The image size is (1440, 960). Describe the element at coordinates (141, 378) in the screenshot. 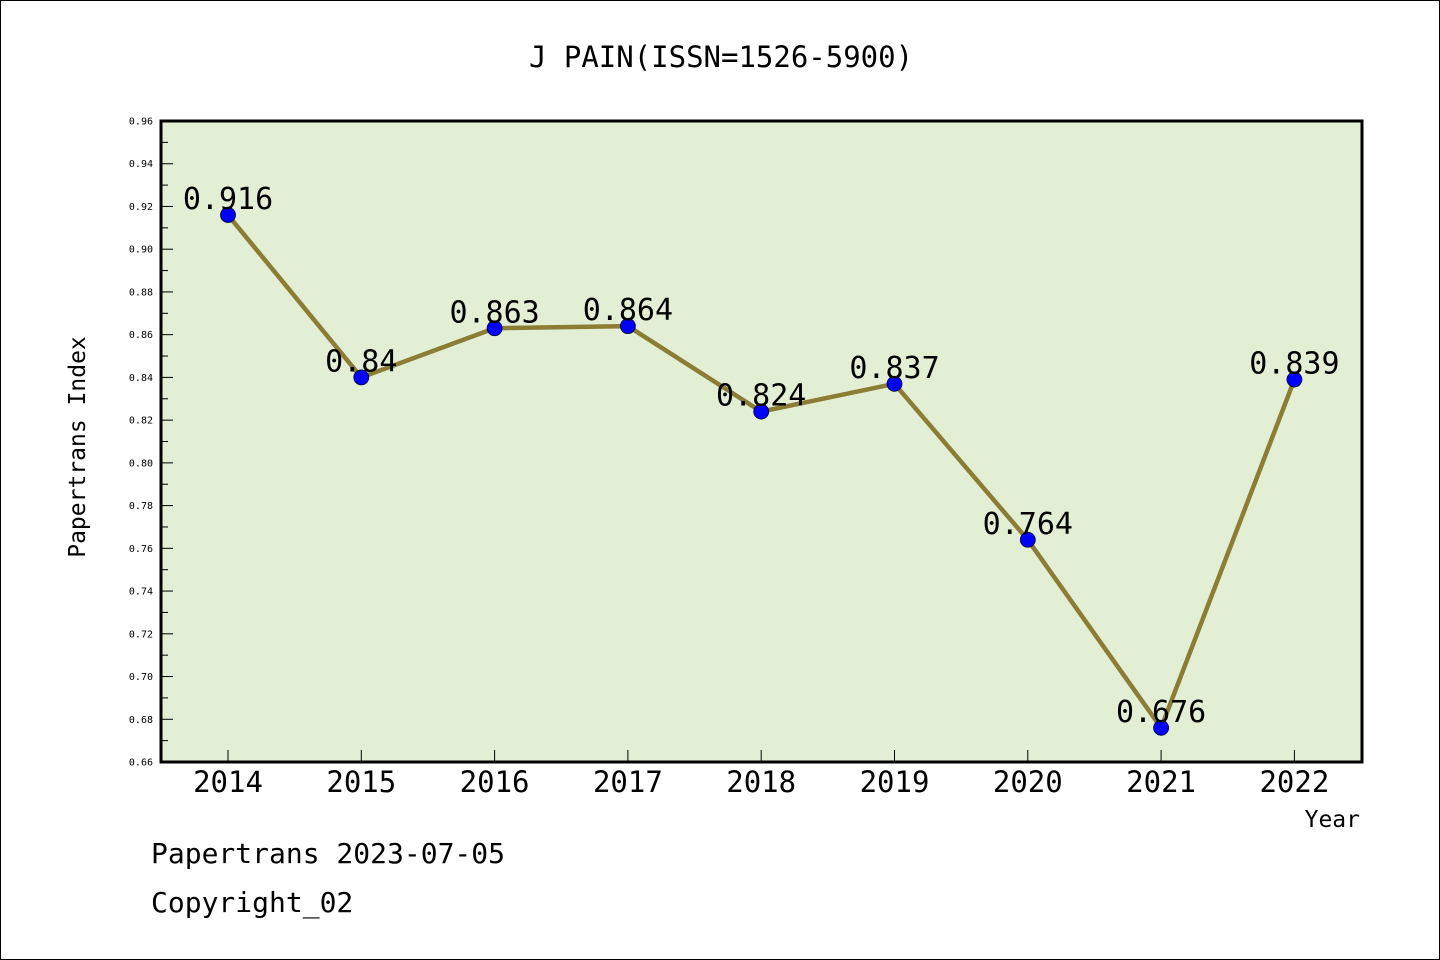

I see `y-tick-label: 0.84` at that location.